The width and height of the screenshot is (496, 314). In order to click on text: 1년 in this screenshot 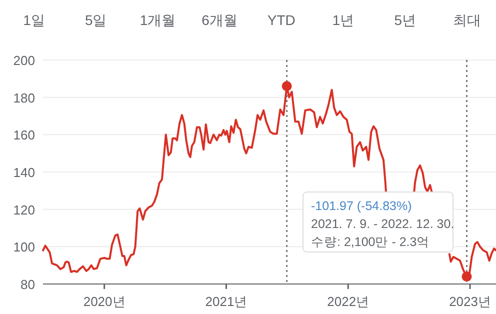, I will do `click(343, 20)`.